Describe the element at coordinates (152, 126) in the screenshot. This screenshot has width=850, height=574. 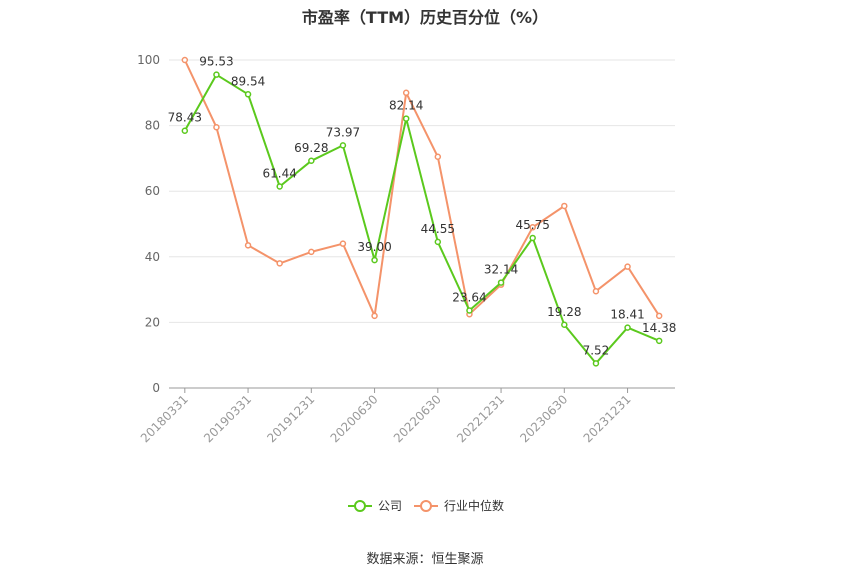
I see `y-tick-label: 80` at that location.